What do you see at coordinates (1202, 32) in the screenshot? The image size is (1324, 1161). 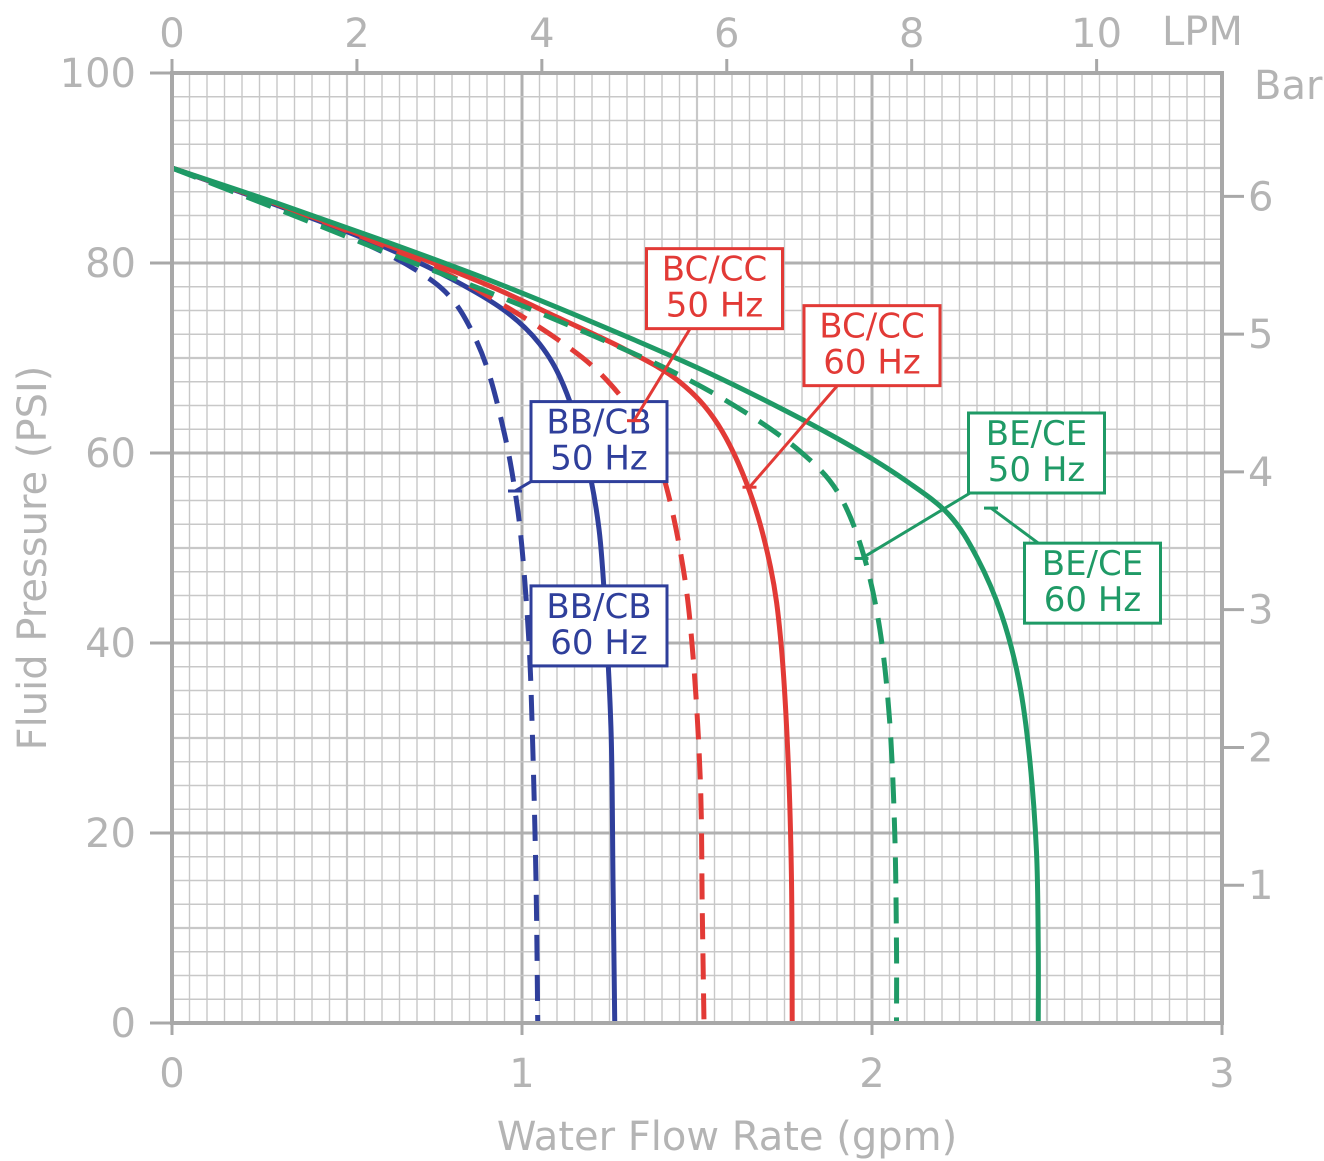 I see `top-axis-unit: LPM` at bounding box center [1202, 32].